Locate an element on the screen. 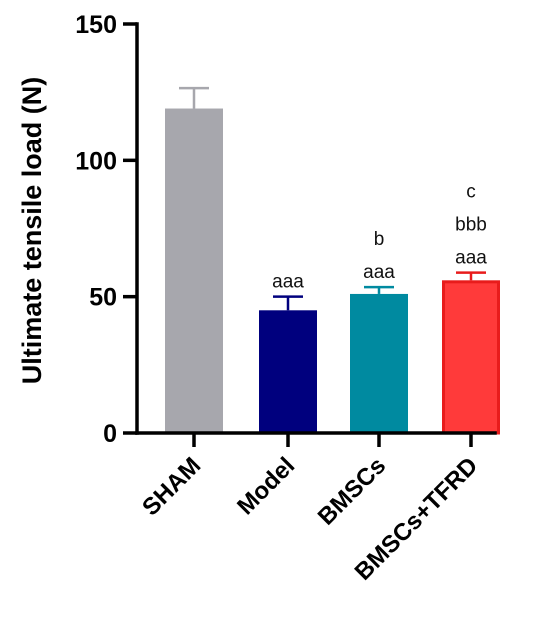  bar-sham is located at coordinates (194, 270).